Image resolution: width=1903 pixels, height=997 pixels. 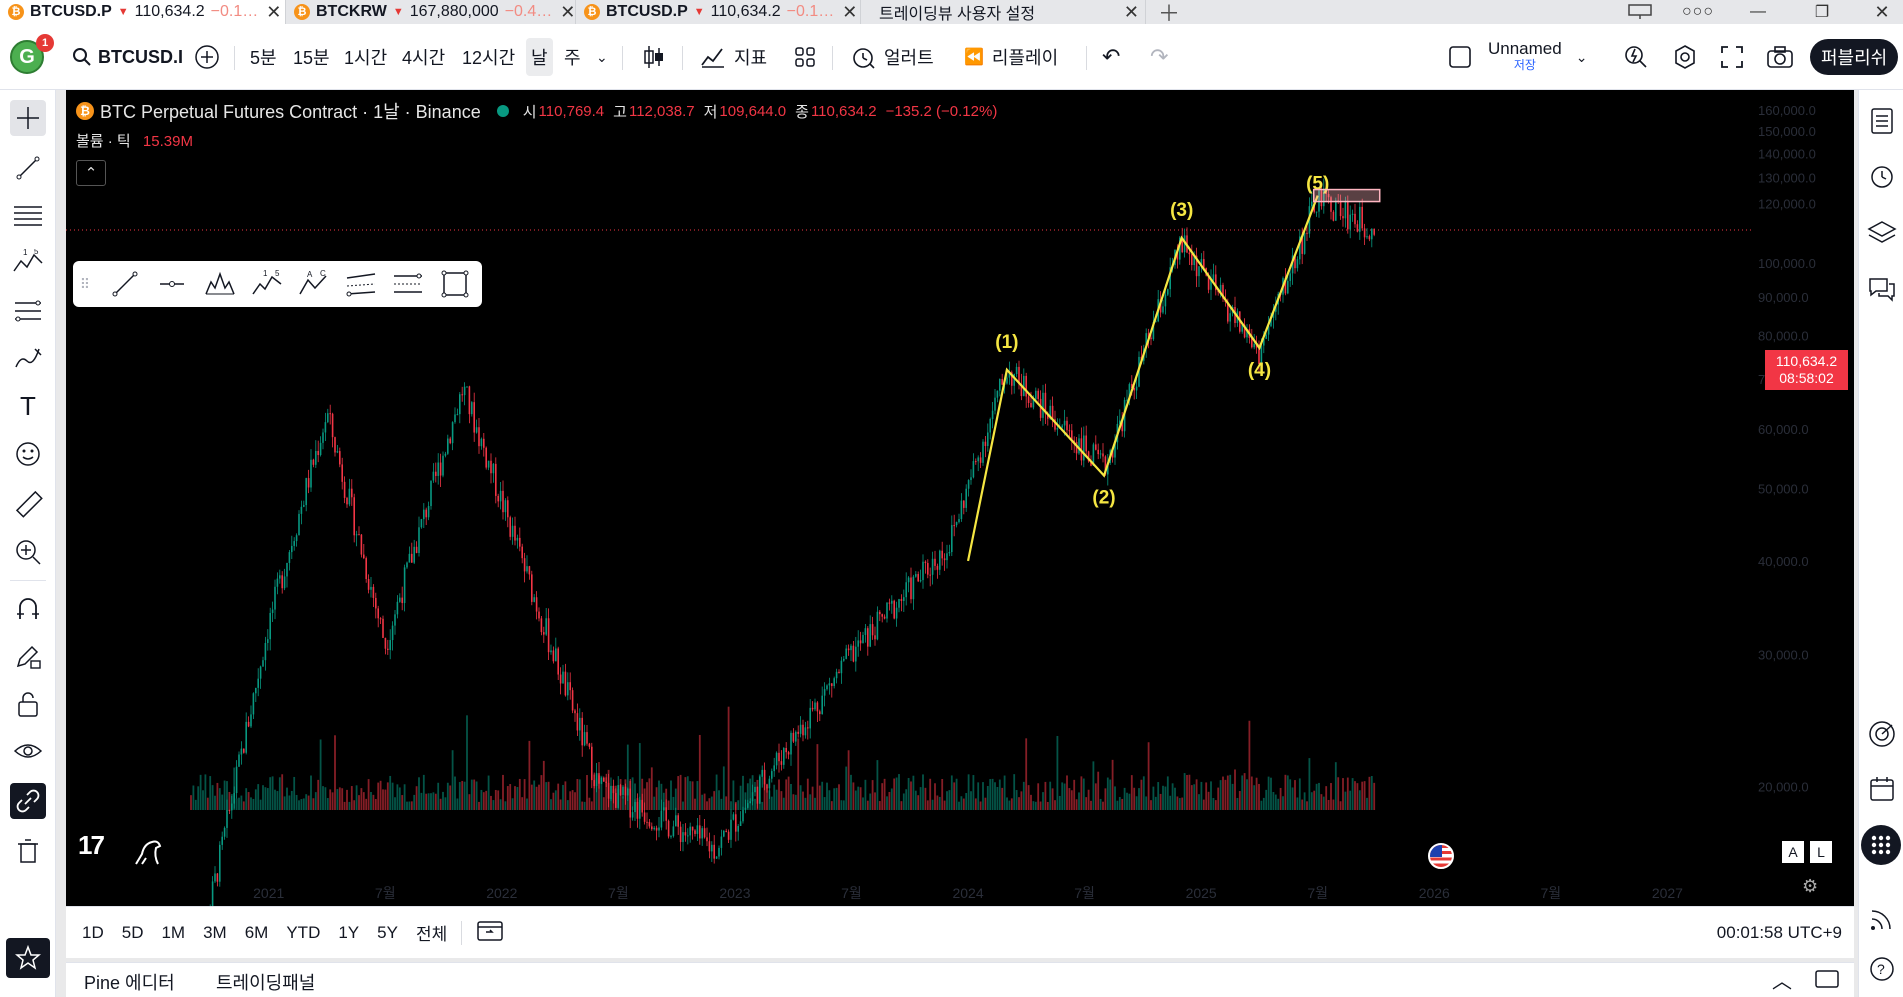 I want to click on palette-horizontal-ray-icon, so click(x=172, y=284).